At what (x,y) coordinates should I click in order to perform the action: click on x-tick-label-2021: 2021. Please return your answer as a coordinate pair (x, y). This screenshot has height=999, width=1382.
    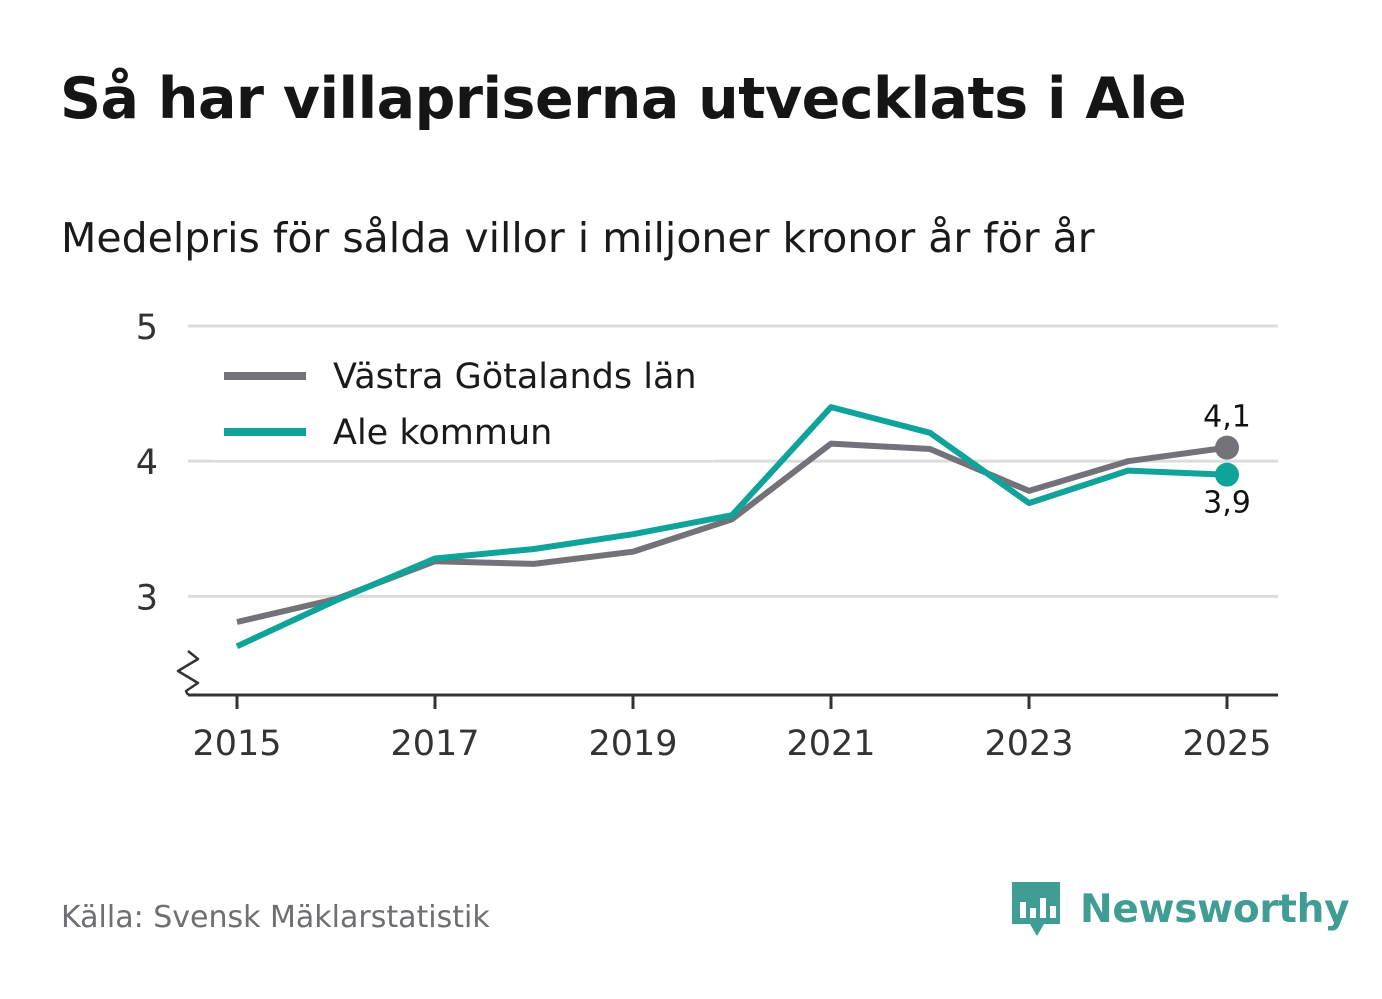
    Looking at the image, I should click on (830, 744).